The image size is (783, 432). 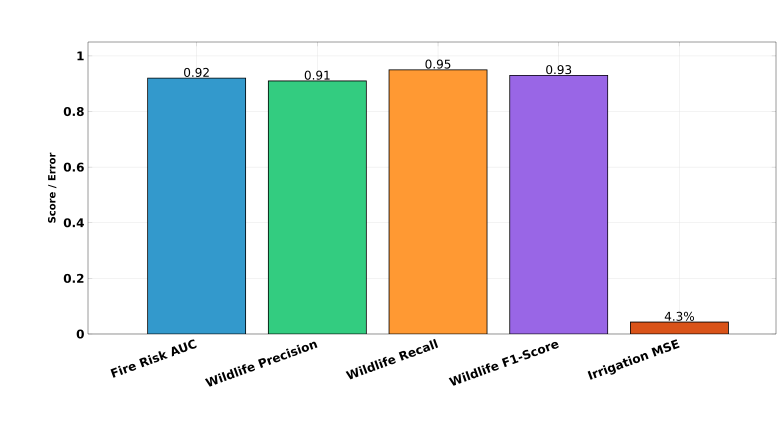 I want to click on data-label: 0.92, so click(x=196, y=72).